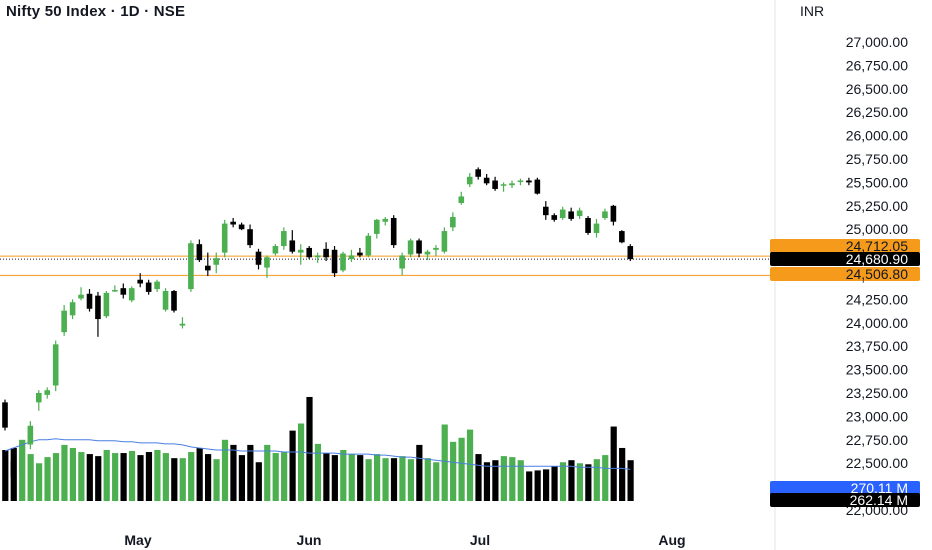  I want to click on volume-ma-line, so click(317, 454).